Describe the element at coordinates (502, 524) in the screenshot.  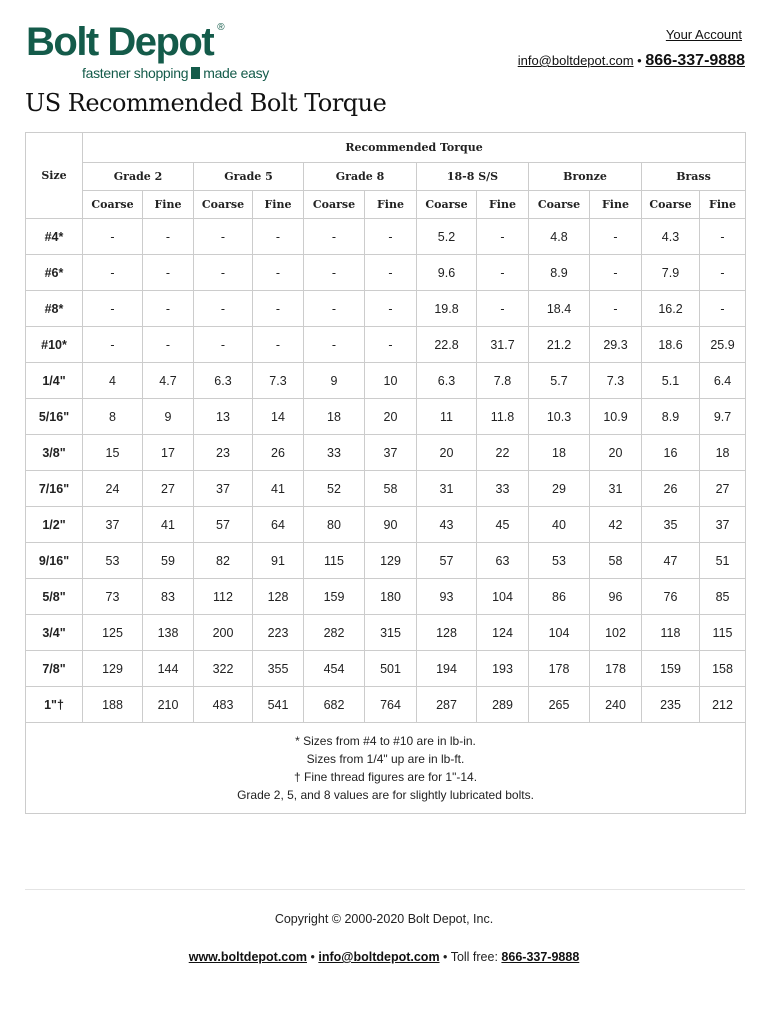
I see `torque-cell: 45` at that location.